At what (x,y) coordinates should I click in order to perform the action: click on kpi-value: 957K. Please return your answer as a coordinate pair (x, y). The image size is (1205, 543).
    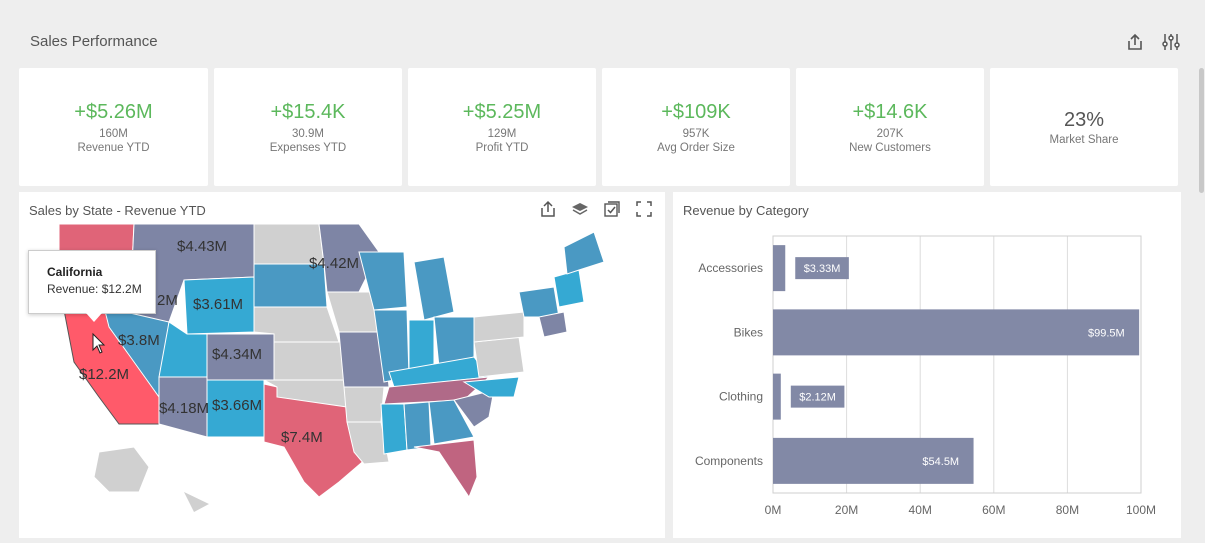
    Looking at the image, I should click on (696, 133).